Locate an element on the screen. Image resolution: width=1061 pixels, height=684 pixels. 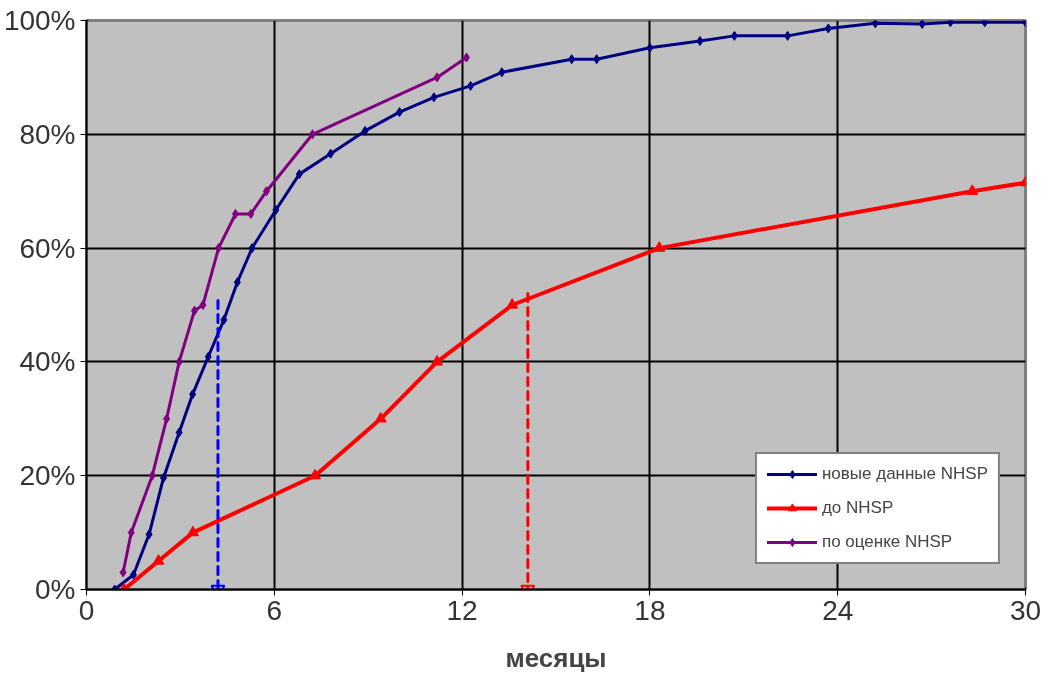
legend-label: по оценке NHSP is located at coordinates (887, 542).